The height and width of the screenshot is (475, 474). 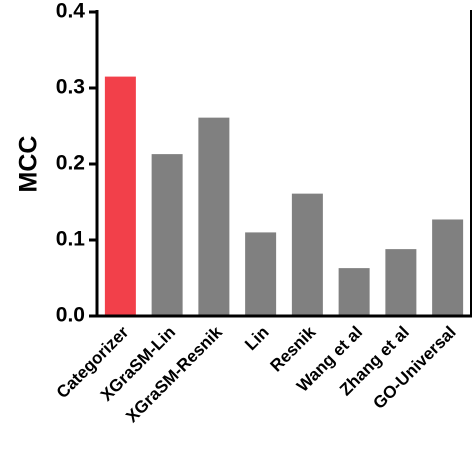 I want to click on y-axis-label: MCC, so click(x=29, y=164).